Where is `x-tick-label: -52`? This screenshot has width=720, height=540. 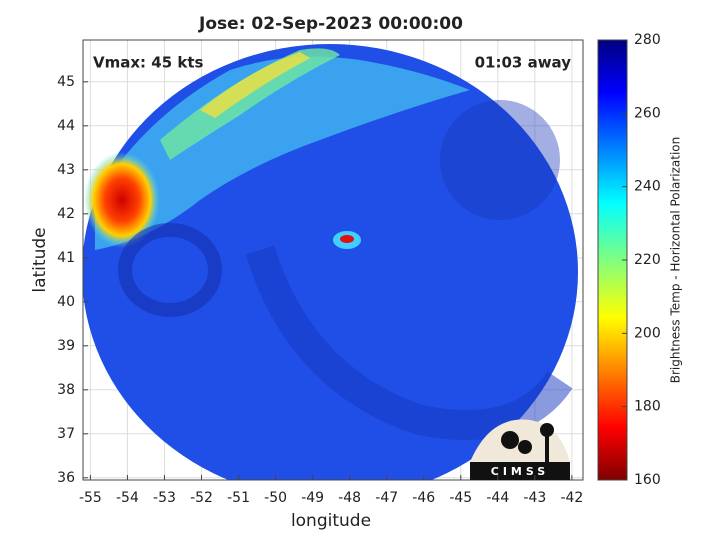
x-tick-label: -52 is located at coordinates (201, 498).